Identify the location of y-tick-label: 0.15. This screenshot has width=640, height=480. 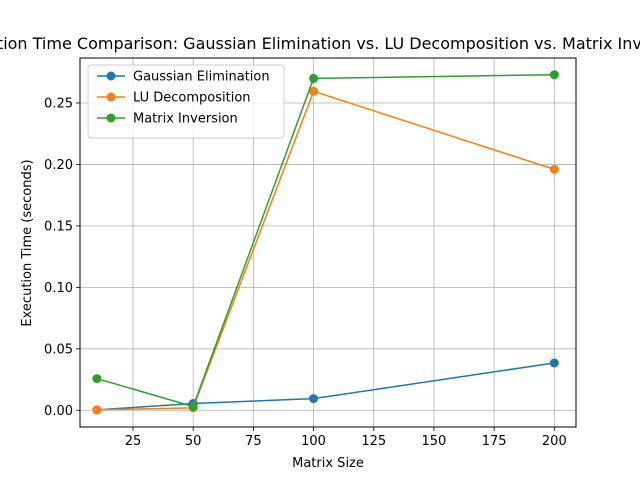
(58, 226).